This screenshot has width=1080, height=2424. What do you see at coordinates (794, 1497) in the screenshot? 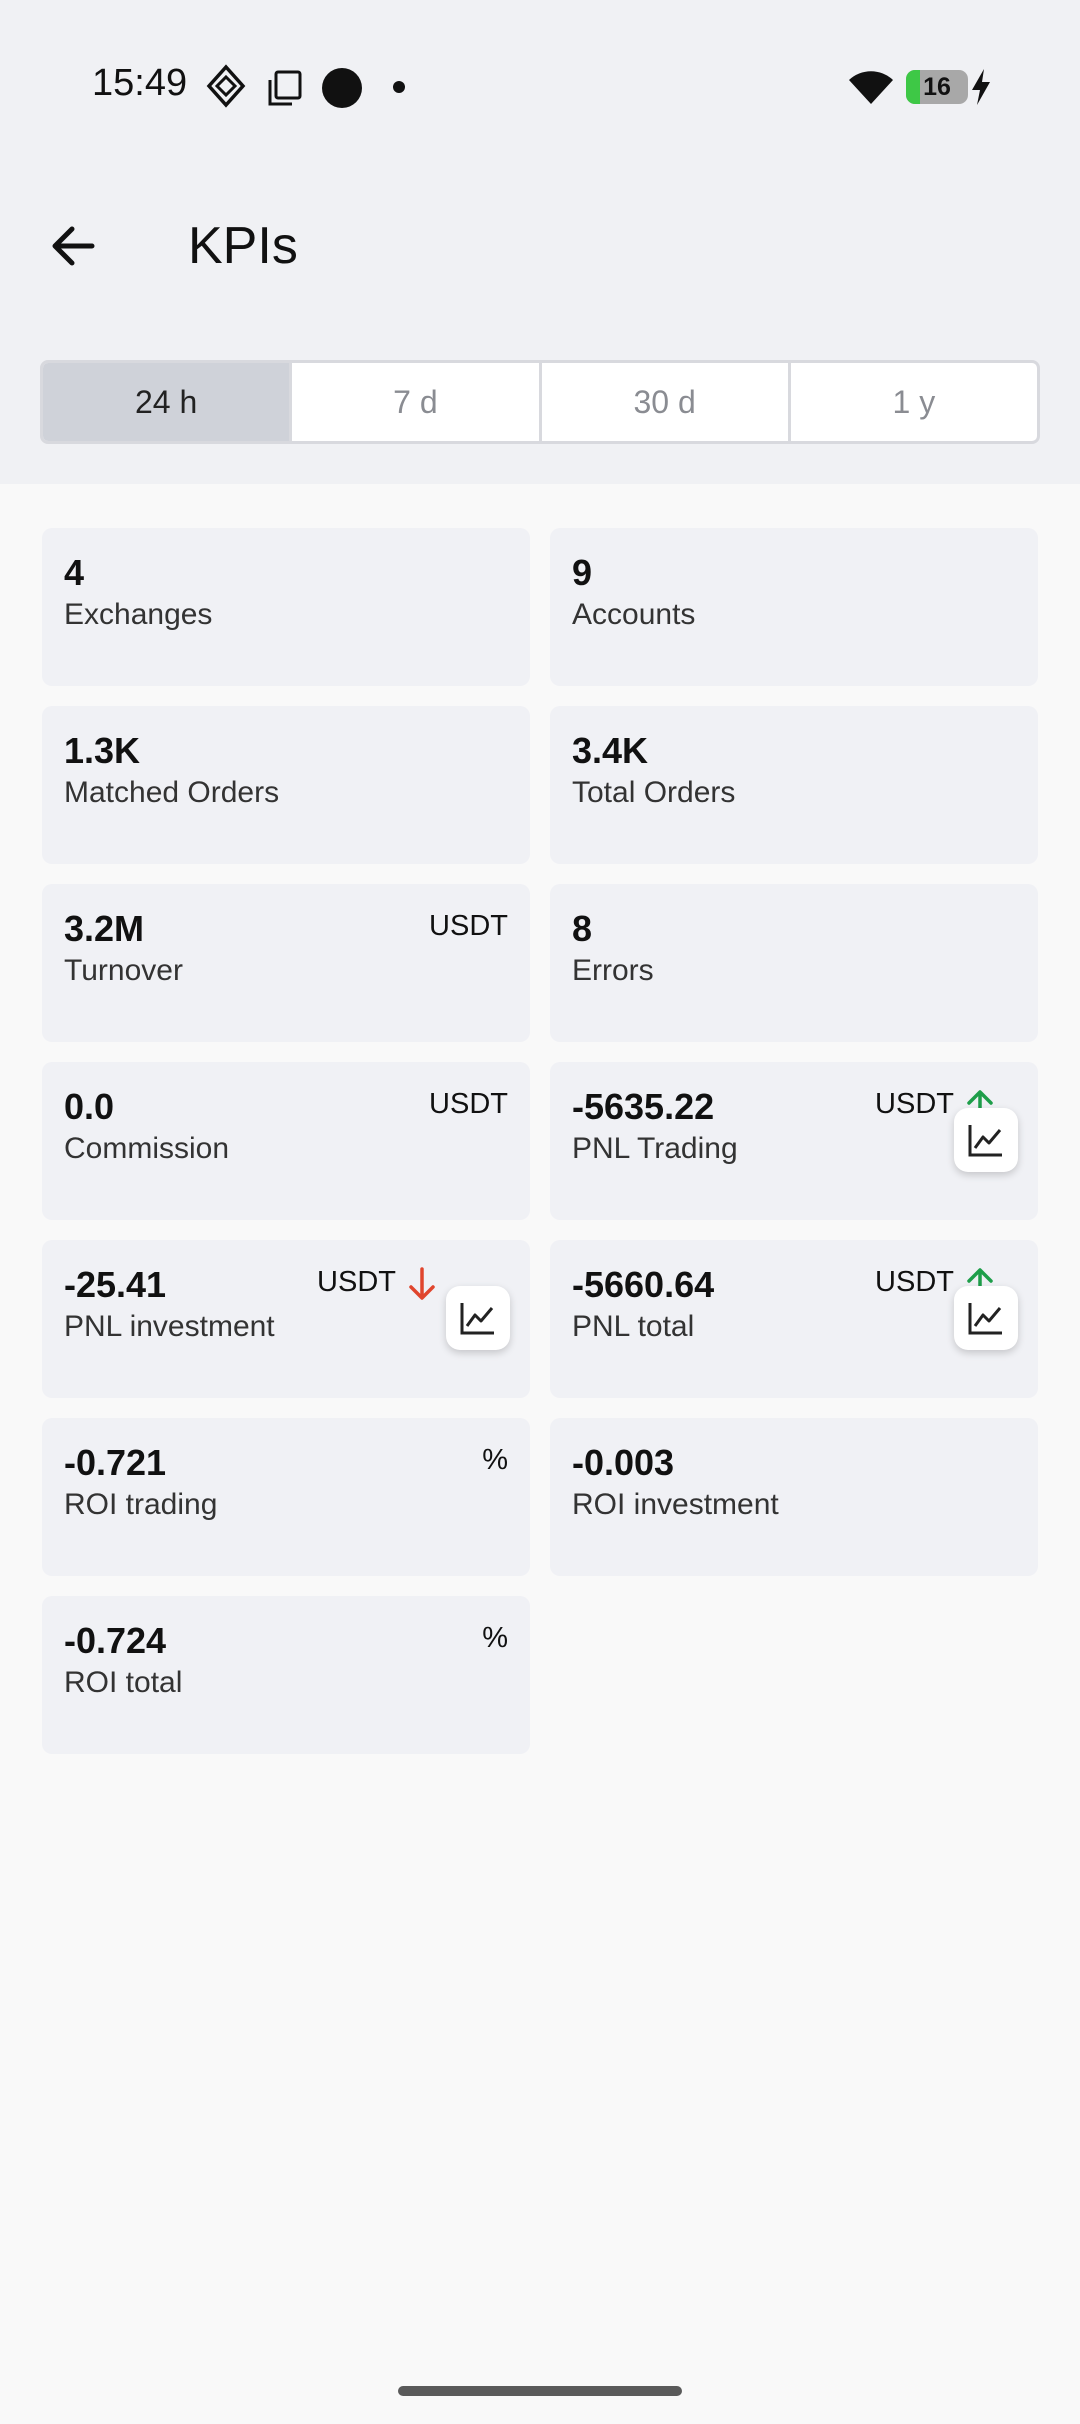
I see `kpi-card-roi-investment: -0.003 ROI investment` at bounding box center [794, 1497].